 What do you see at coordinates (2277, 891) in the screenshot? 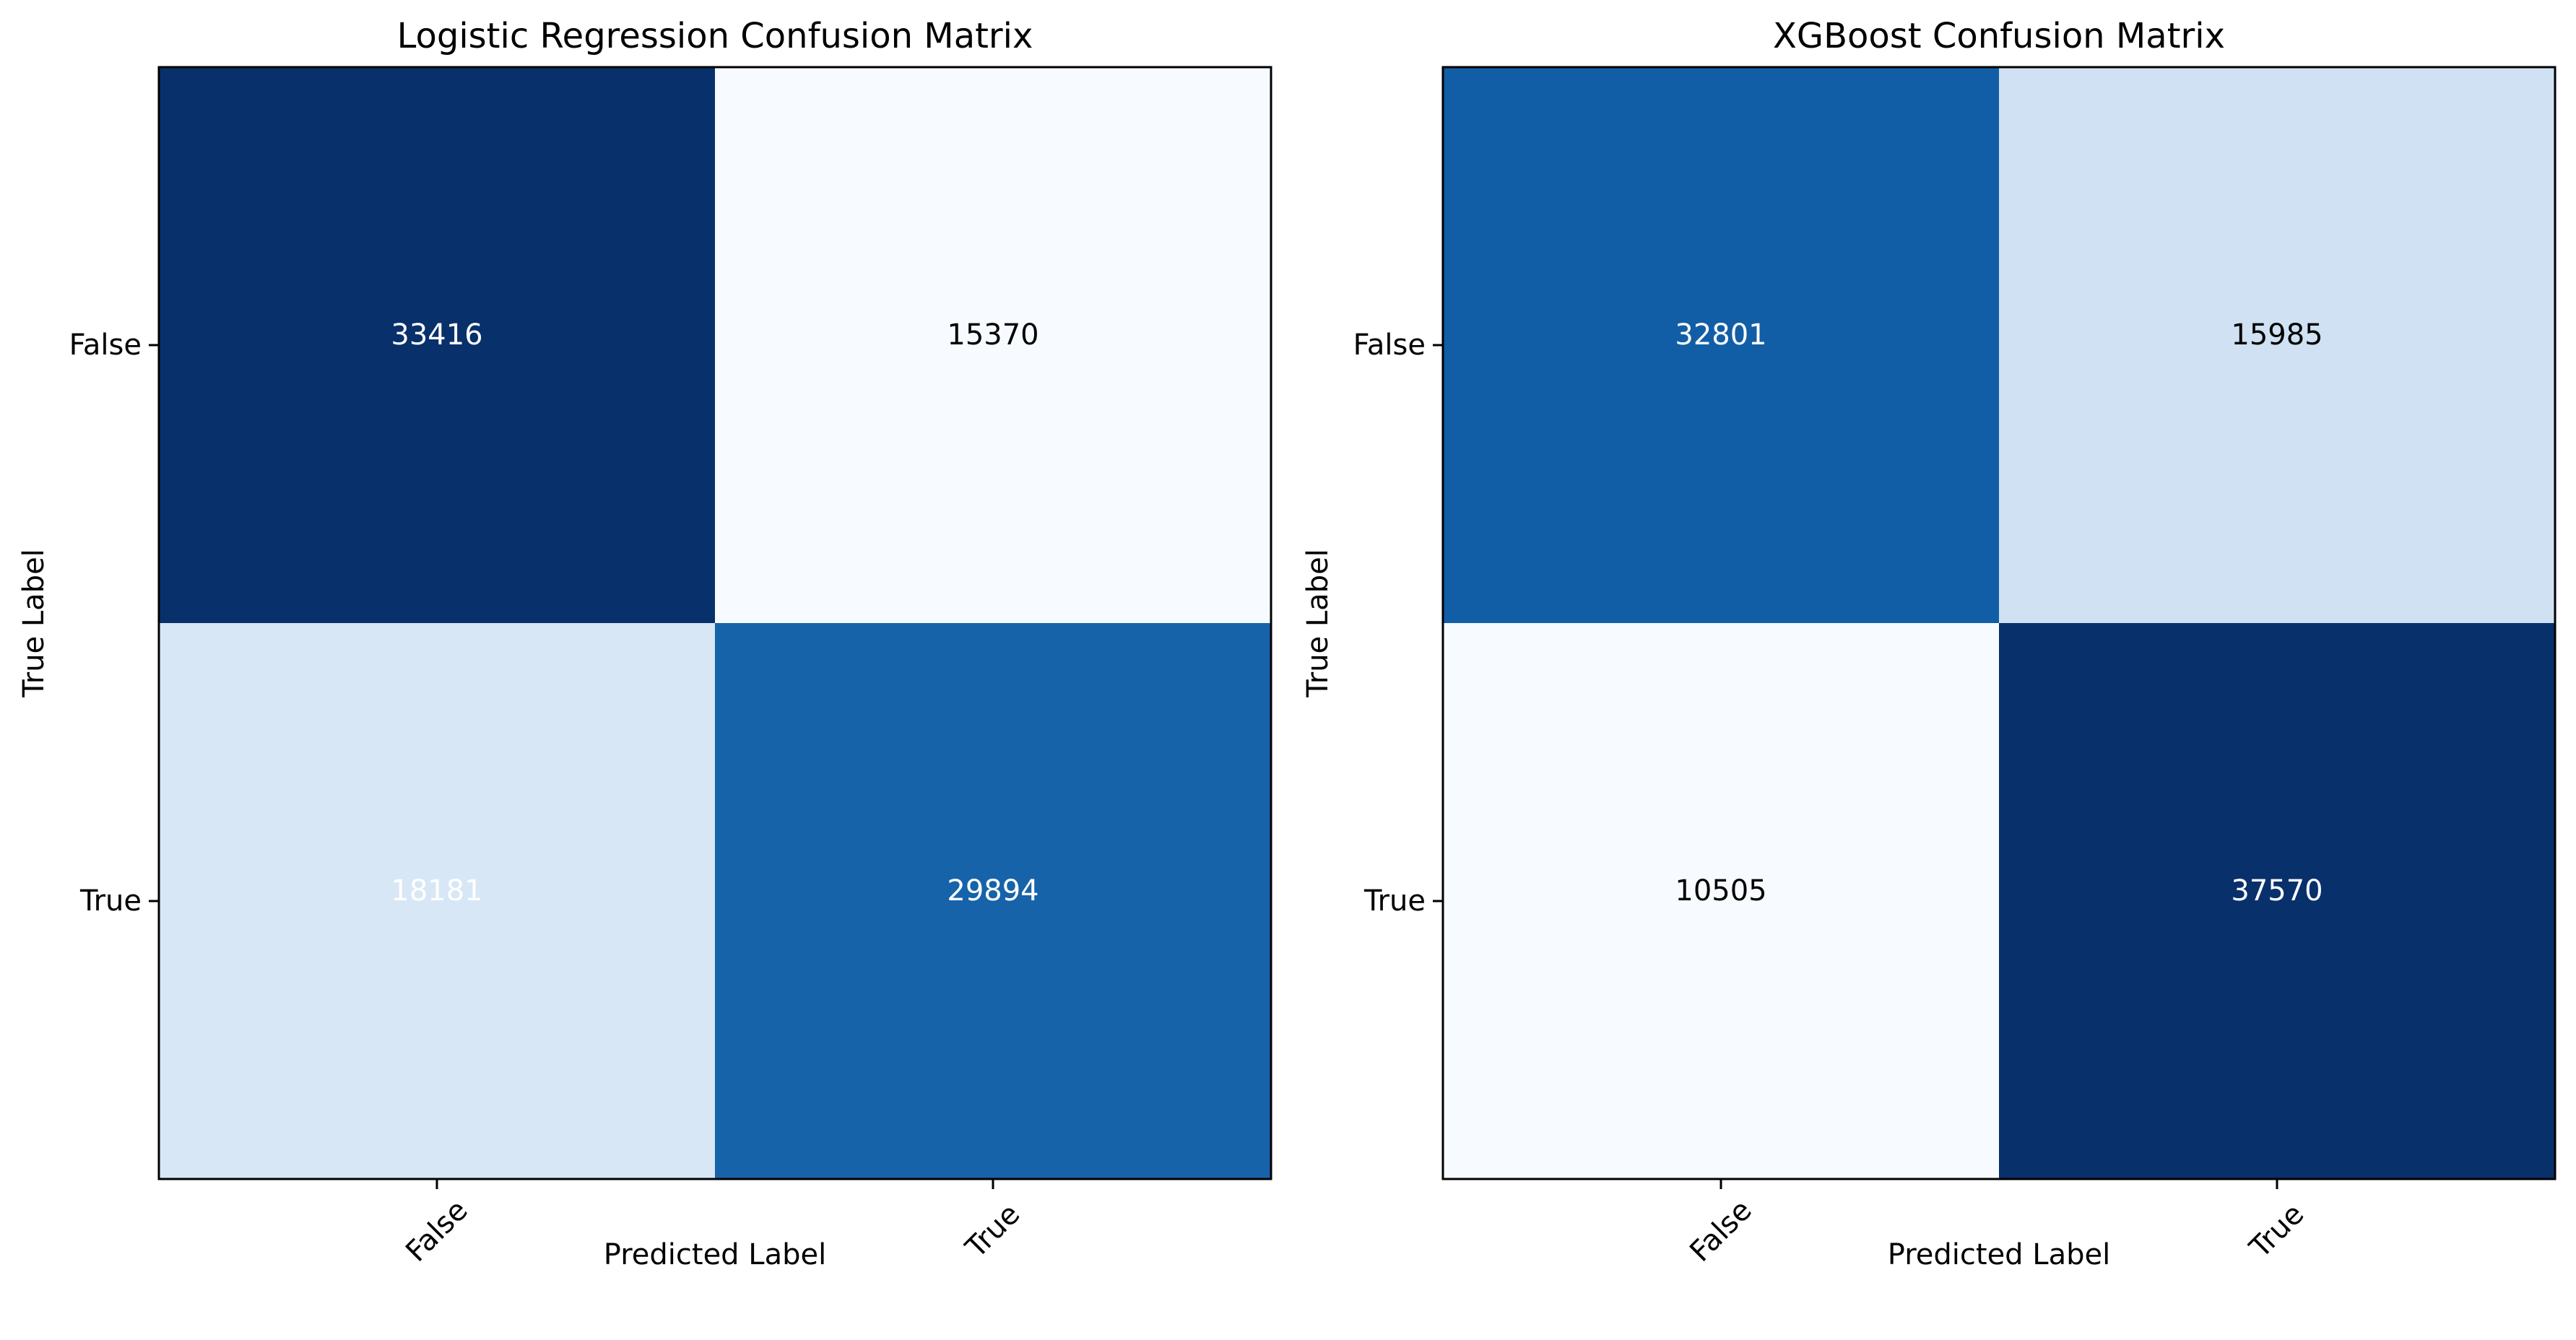
I see `cell-value-label: 37570` at bounding box center [2277, 891].